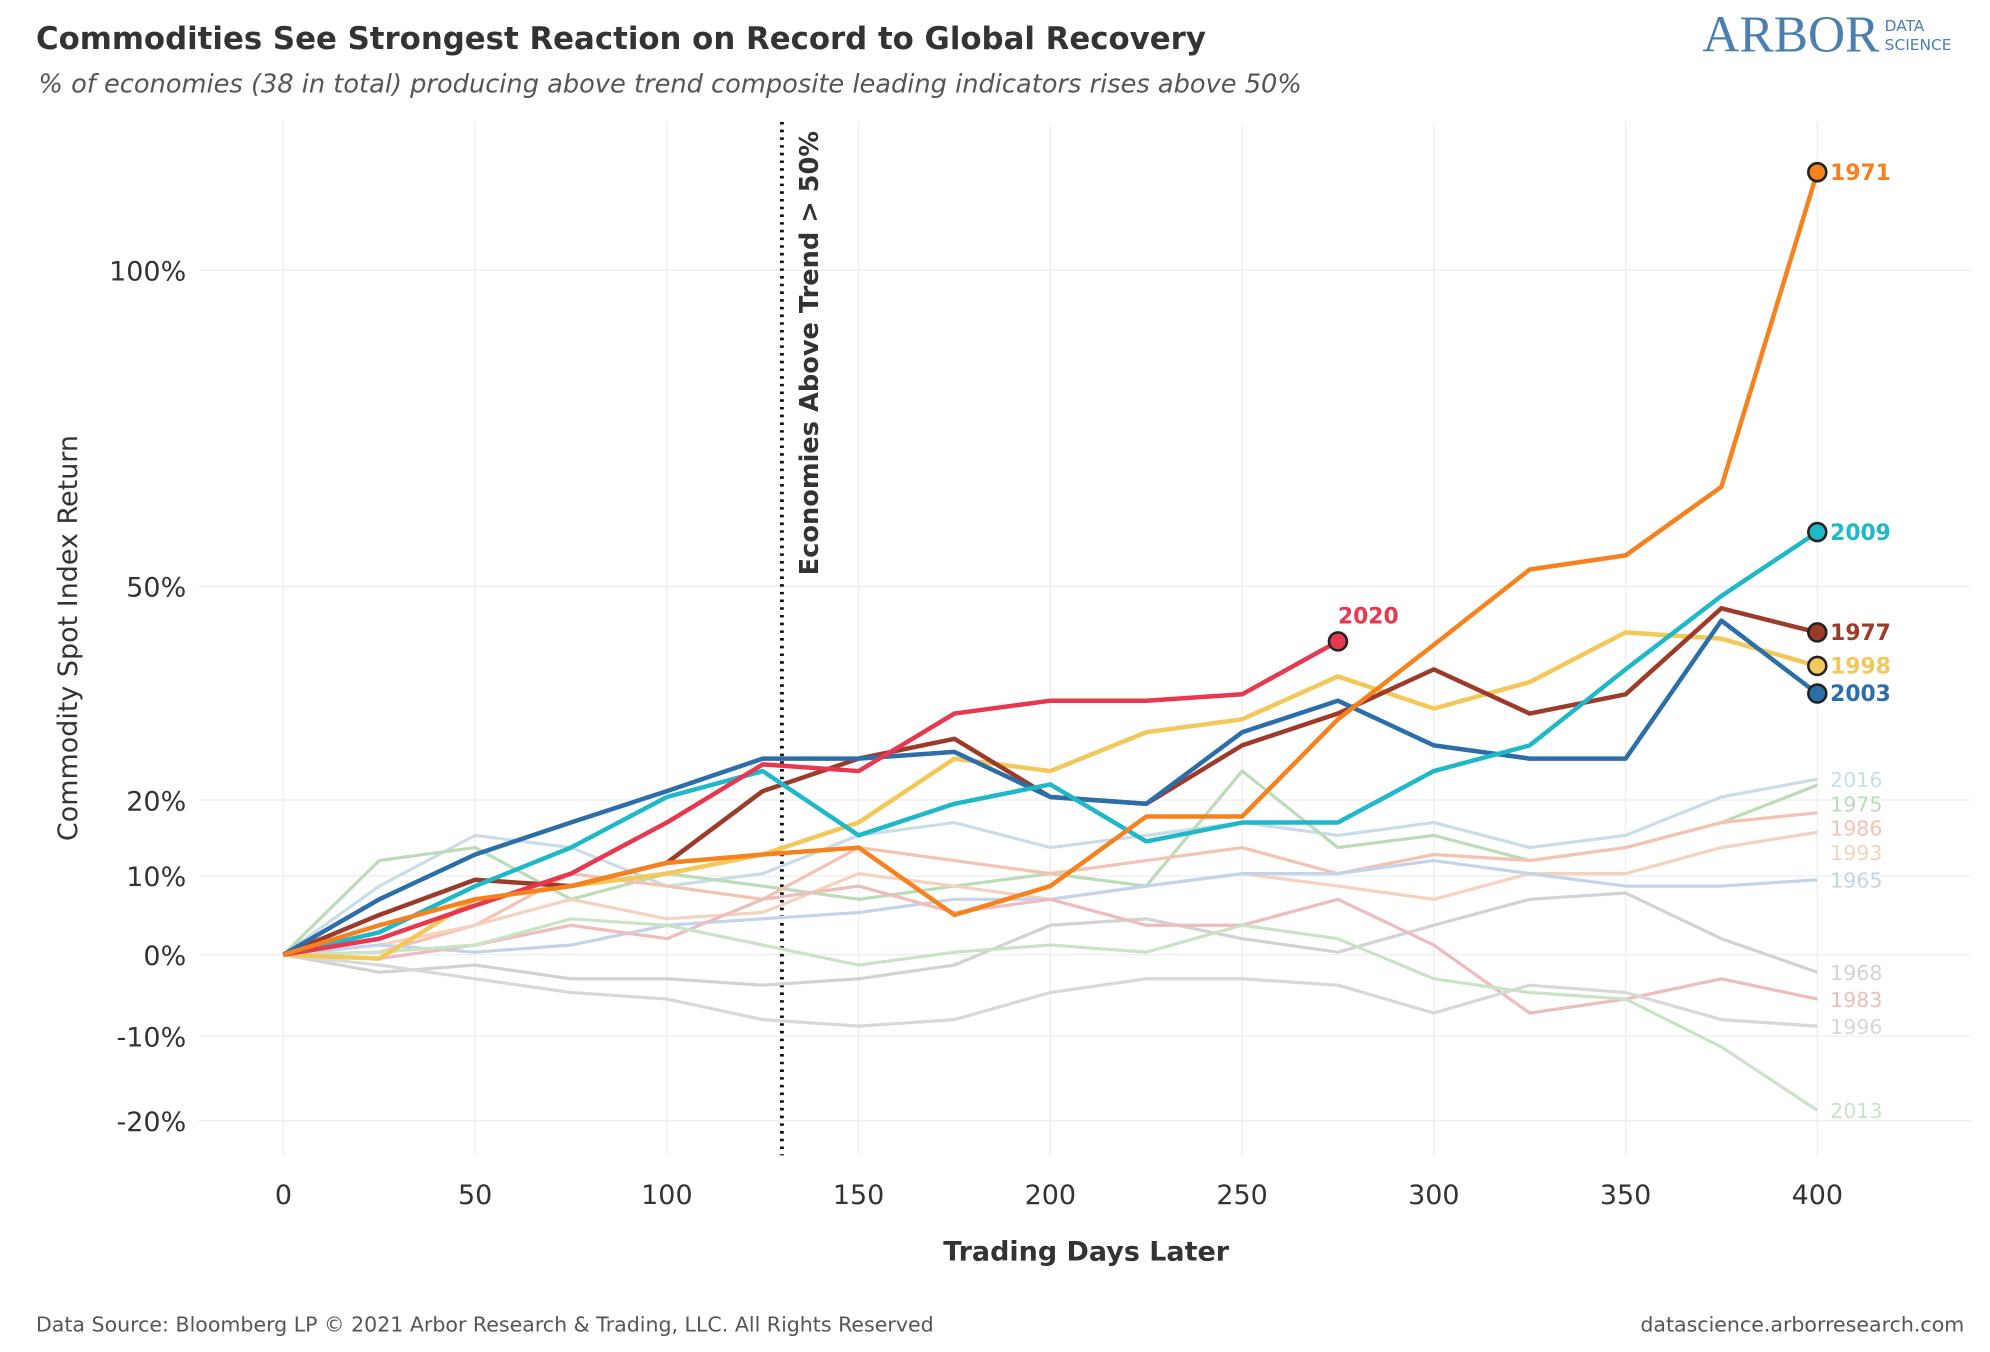 This screenshot has width=1990, height=1352. I want to click on y-tick-label: 0%, so click(164, 956).